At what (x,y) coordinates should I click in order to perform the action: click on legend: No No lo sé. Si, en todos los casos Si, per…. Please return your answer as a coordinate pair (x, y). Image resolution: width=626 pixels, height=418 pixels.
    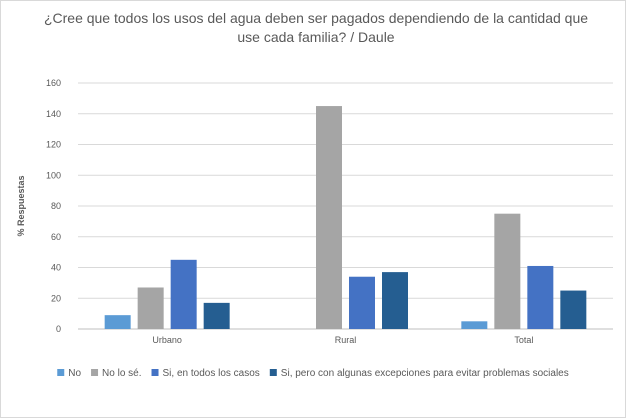
    Looking at the image, I should click on (313, 373).